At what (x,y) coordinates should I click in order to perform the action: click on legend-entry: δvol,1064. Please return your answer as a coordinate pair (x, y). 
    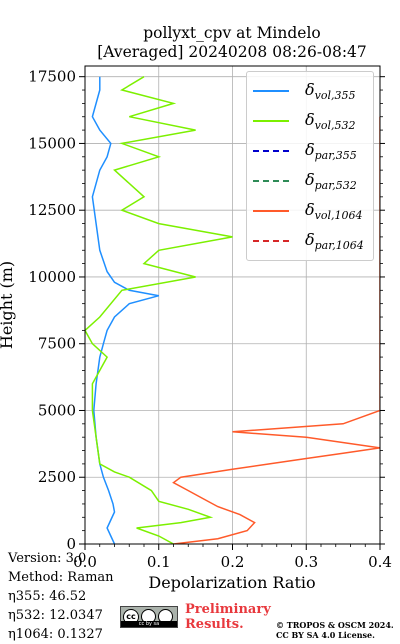
    Looking at the image, I should click on (312, 211).